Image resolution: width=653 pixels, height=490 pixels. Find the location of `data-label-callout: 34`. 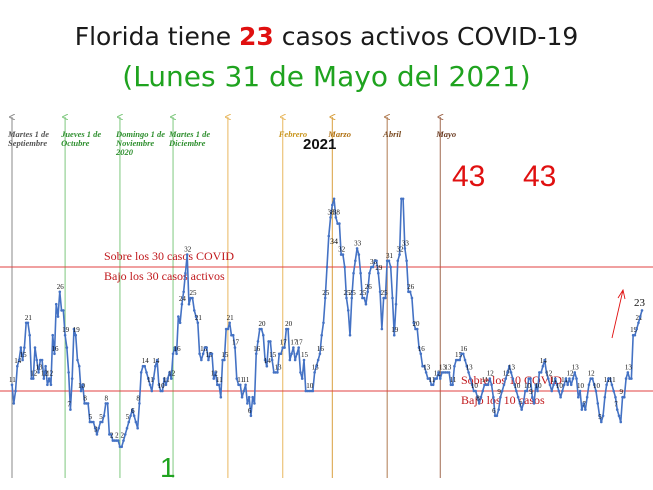

data-label-callout: 34 is located at coordinates (334, 241).